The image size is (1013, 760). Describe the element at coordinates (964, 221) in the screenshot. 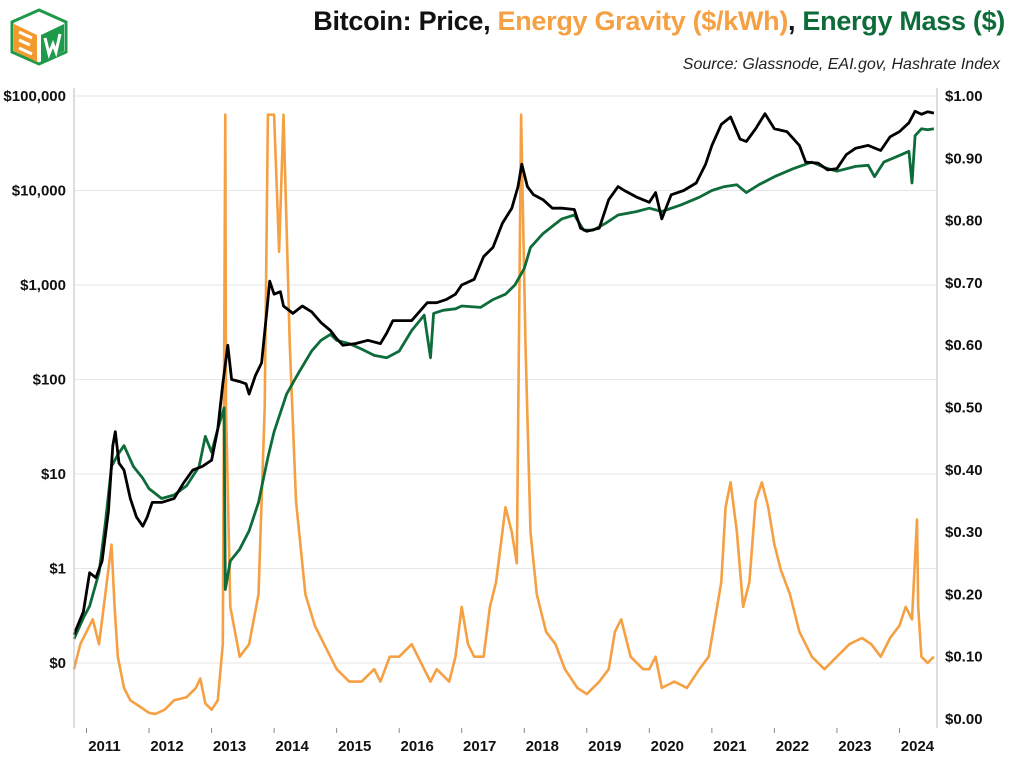

I see `y-right-tick-label: $0.80` at that location.